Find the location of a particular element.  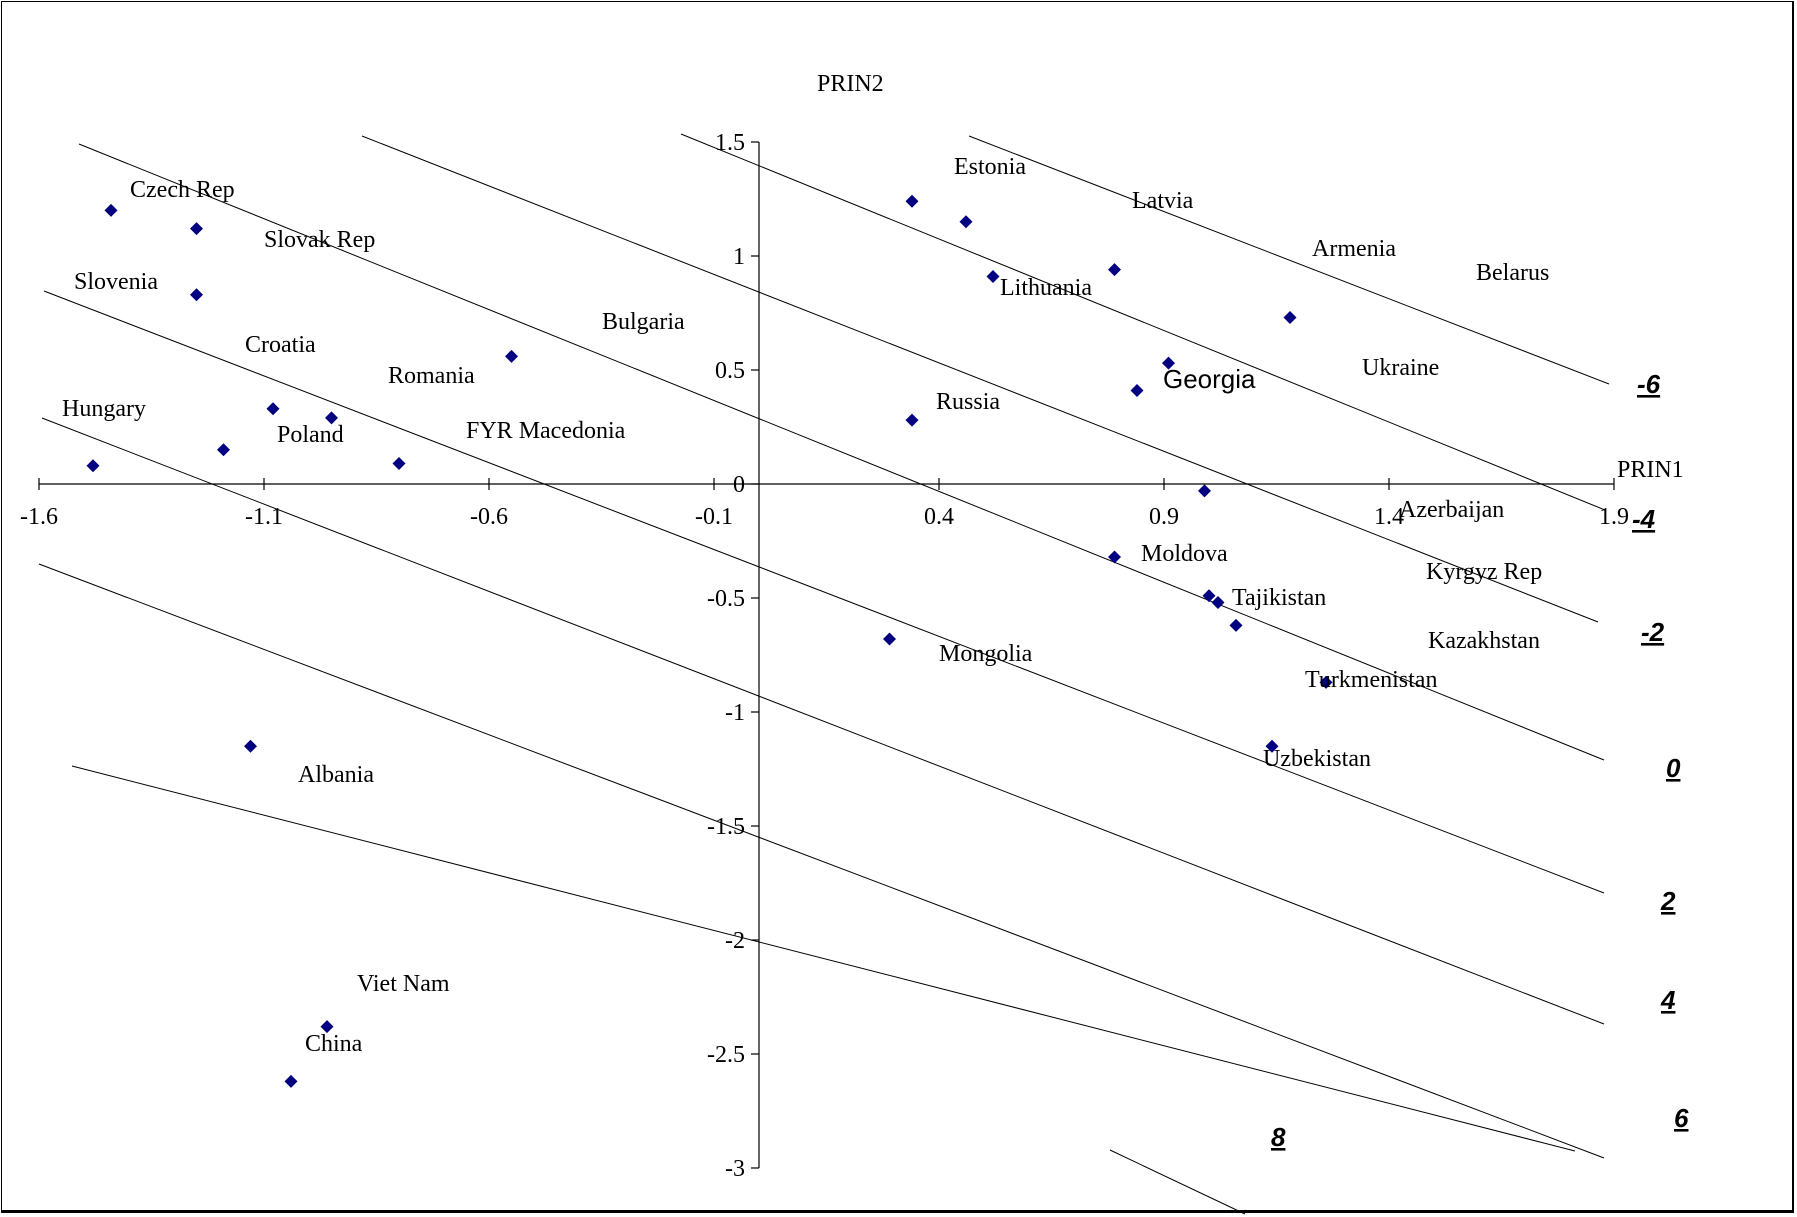

contour-label: -4 is located at coordinates (1644, 519).